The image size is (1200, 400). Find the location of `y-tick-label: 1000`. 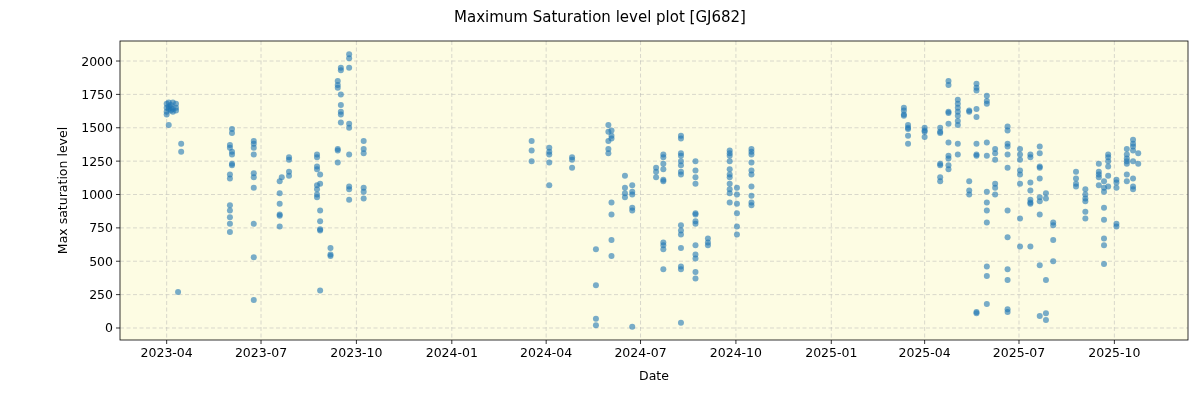

y-tick-label: 1000 is located at coordinates (97, 194).